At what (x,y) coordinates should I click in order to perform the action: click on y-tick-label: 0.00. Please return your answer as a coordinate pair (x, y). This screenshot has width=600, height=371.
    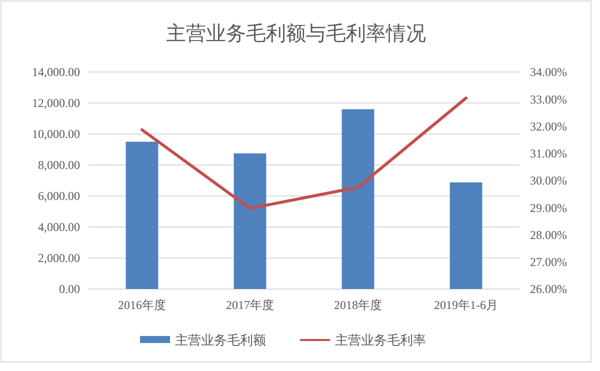
    Looking at the image, I should click on (69, 289).